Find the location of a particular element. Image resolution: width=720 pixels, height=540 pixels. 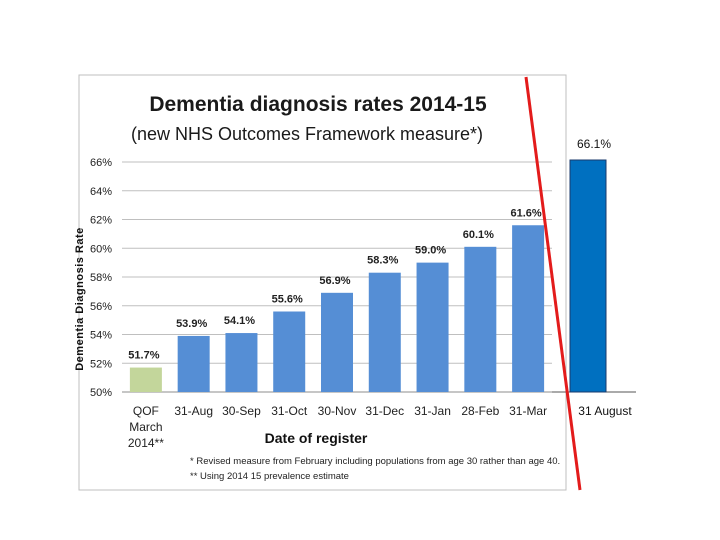

x-tick-label: 31 August is located at coordinates (605, 411).